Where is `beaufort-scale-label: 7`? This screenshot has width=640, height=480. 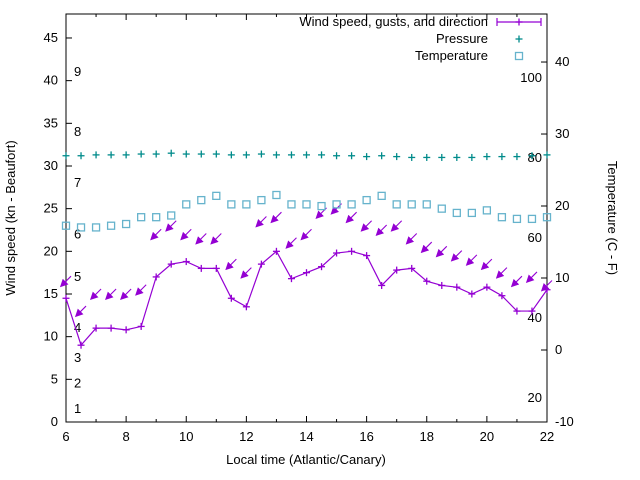 beaufort-scale-label: 7 is located at coordinates (77, 182).